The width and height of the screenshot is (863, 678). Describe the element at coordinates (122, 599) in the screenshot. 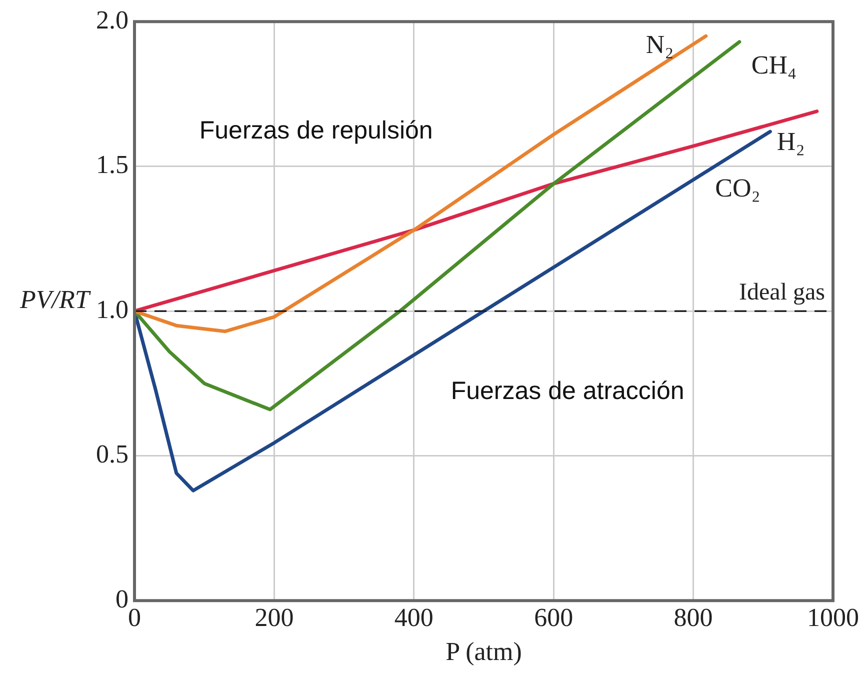

I see `y-tick-label: 0` at that location.